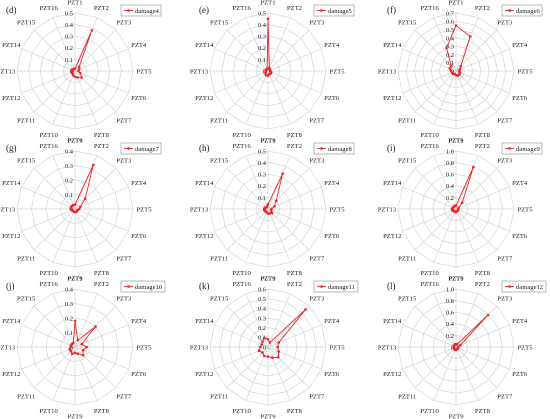  Describe the element at coordinates (528, 11) in the screenshot. I see `legend-label: damage6` at that location.